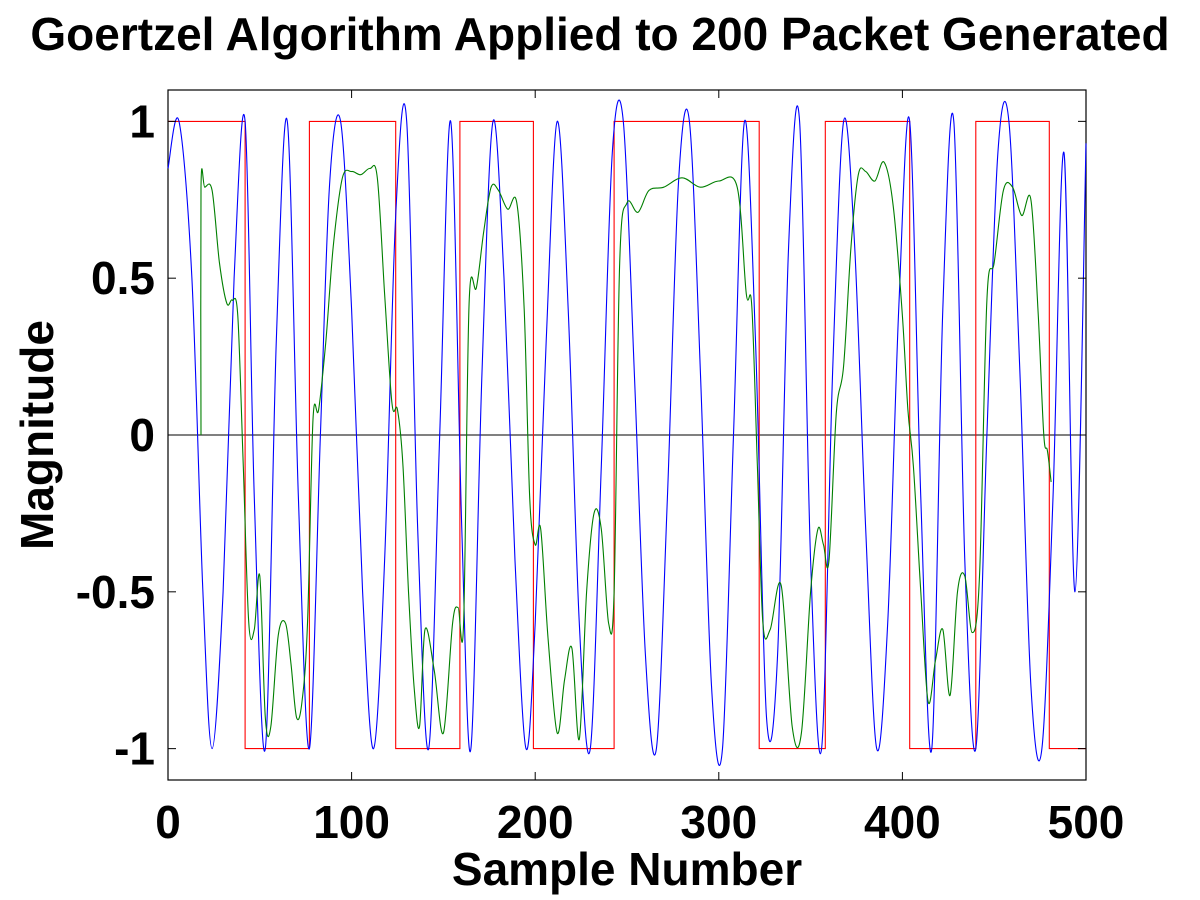 The width and height of the screenshot is (1200, 900). Describe the element at coordinates (1086, 822) in the screenshot. I see `x-tick-label: 500` at that location.